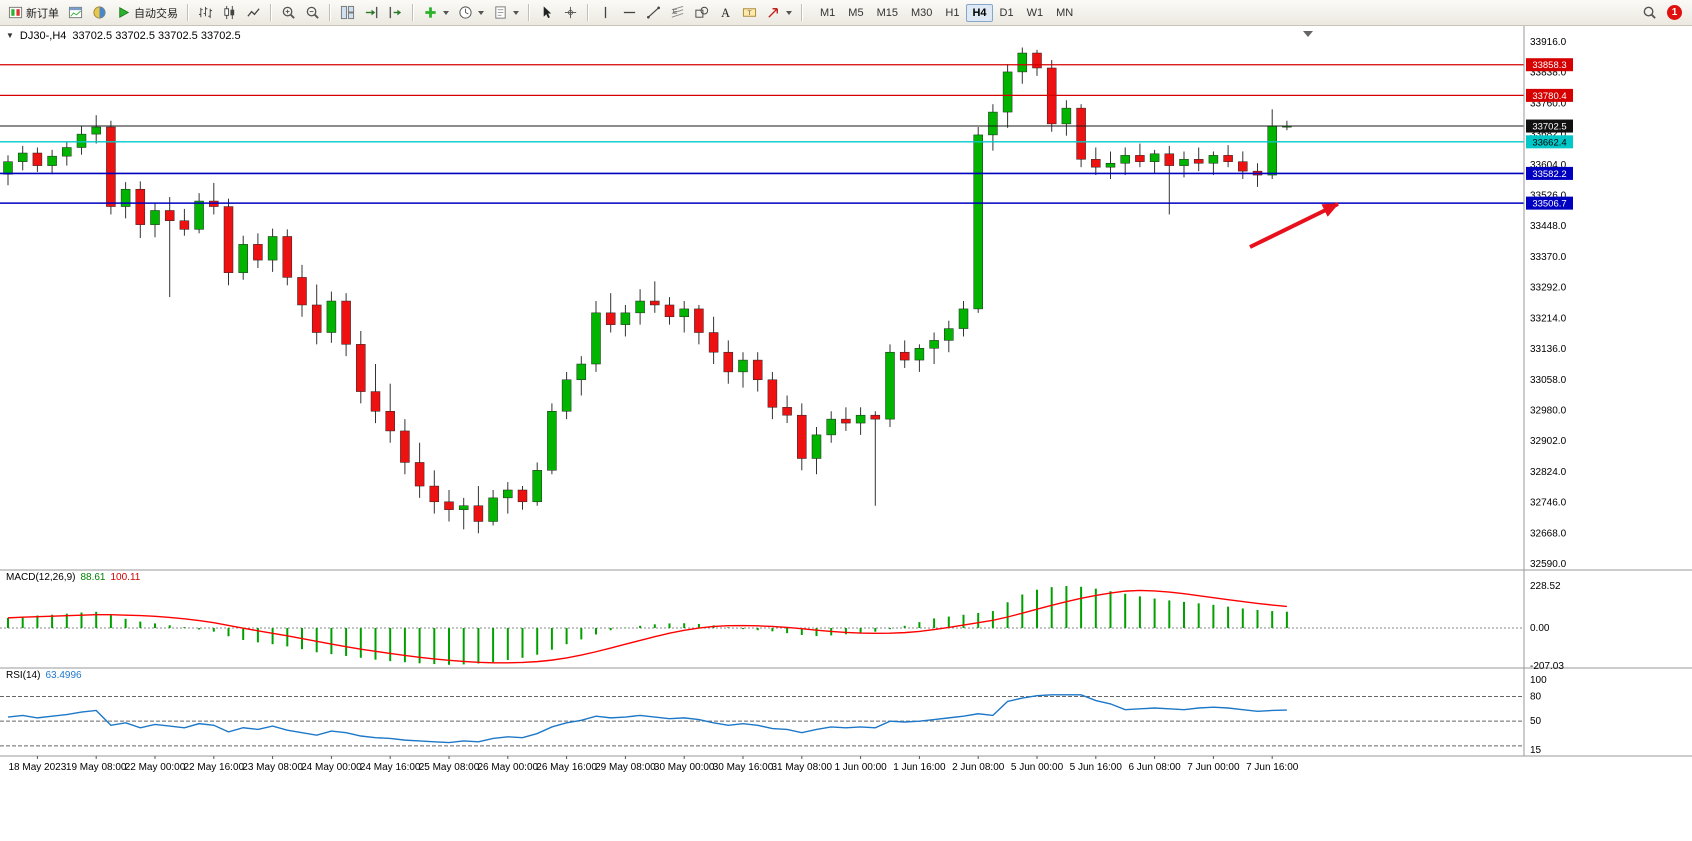 Image resolution: width=1692 pixels, height=841 pixels. What do you see at coordinates (395, 13) in the screenshot?
I see `chart-shift-button` at bounding box center [395, 13].